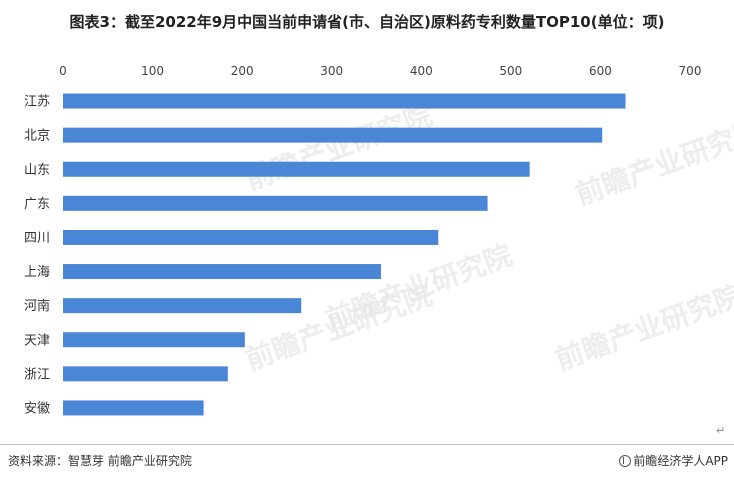 The height and width of the screenshot is (484, 734). Describe the element at coordinates (37, 136) in the screenshot. I see `category-label: 北京` at that location.